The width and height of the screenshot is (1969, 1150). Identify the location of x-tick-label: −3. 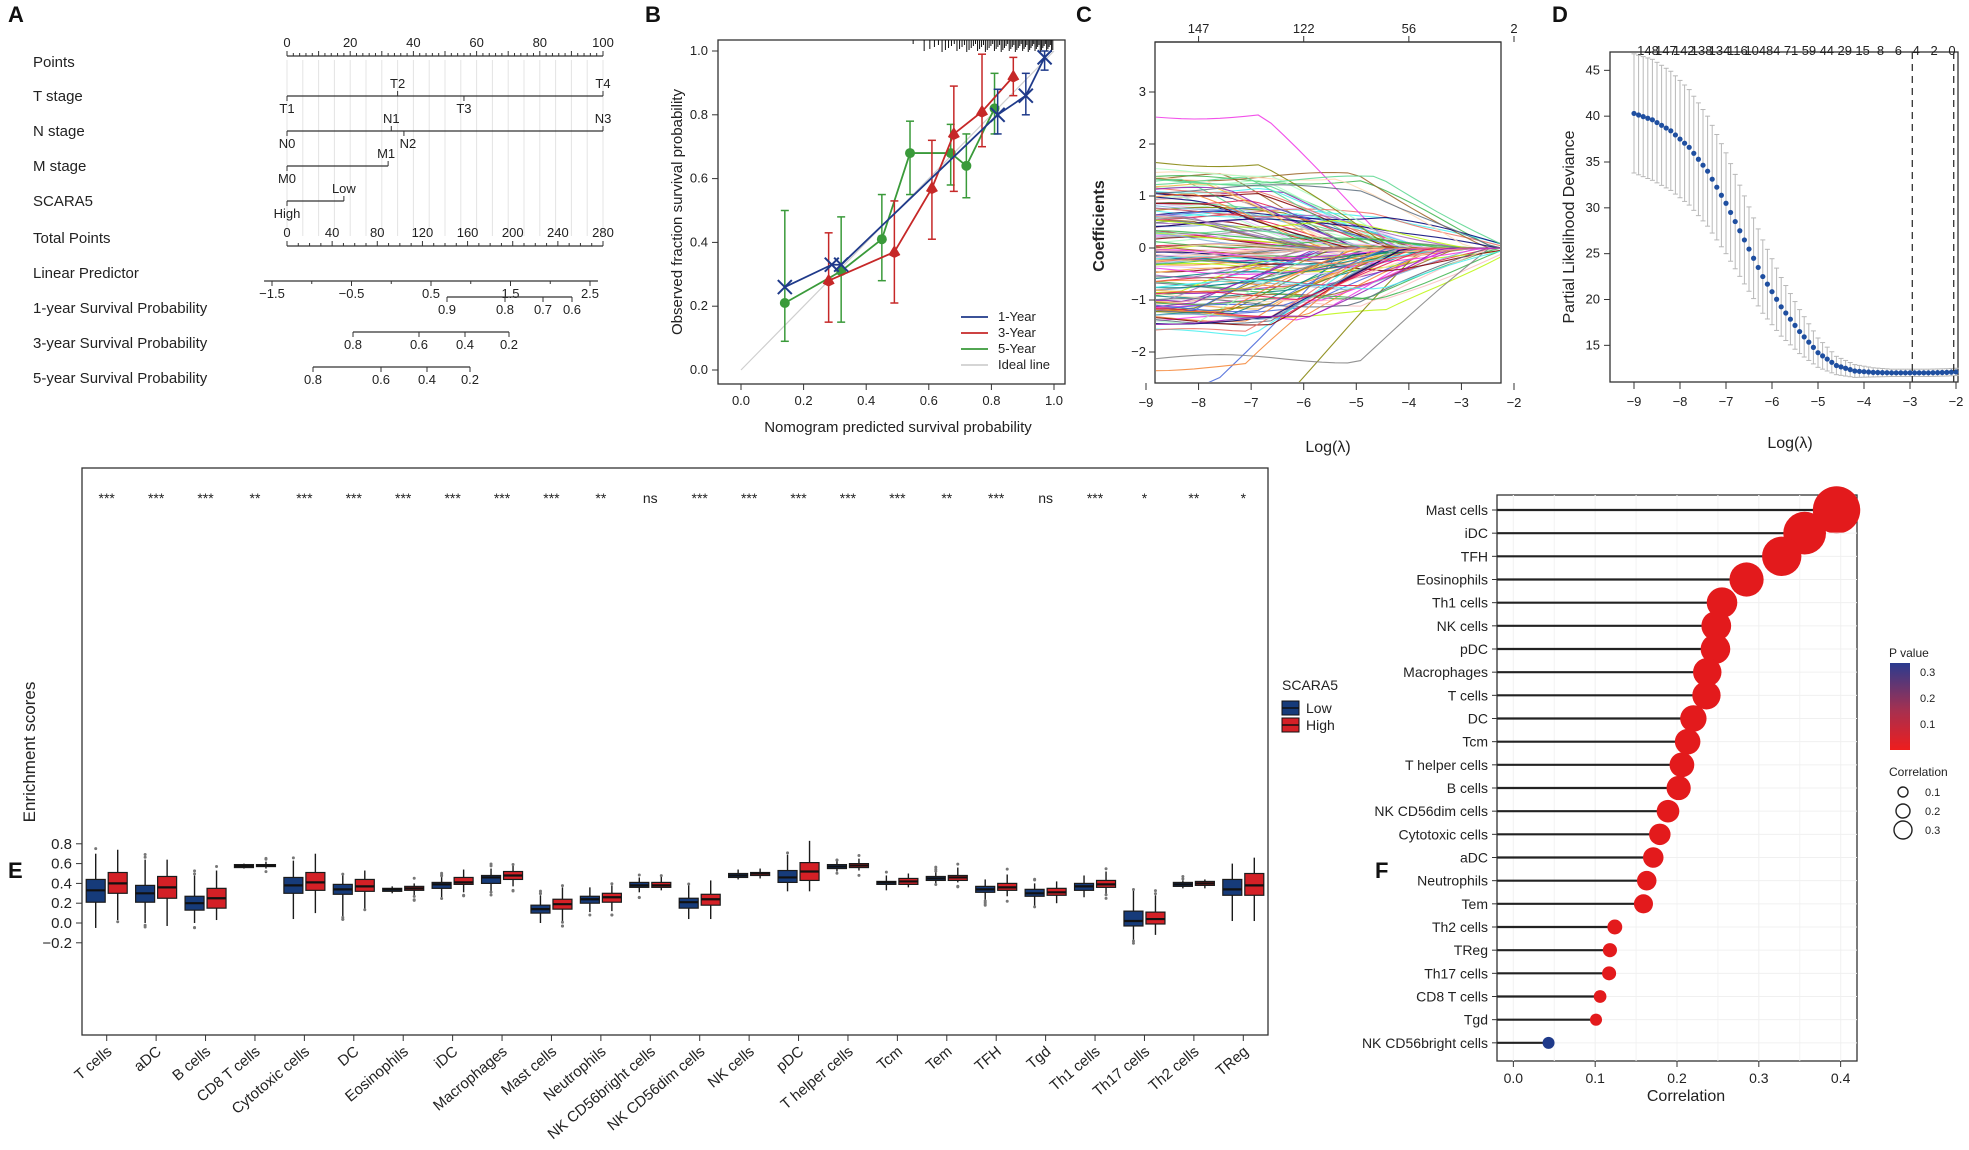
(1461, 402).